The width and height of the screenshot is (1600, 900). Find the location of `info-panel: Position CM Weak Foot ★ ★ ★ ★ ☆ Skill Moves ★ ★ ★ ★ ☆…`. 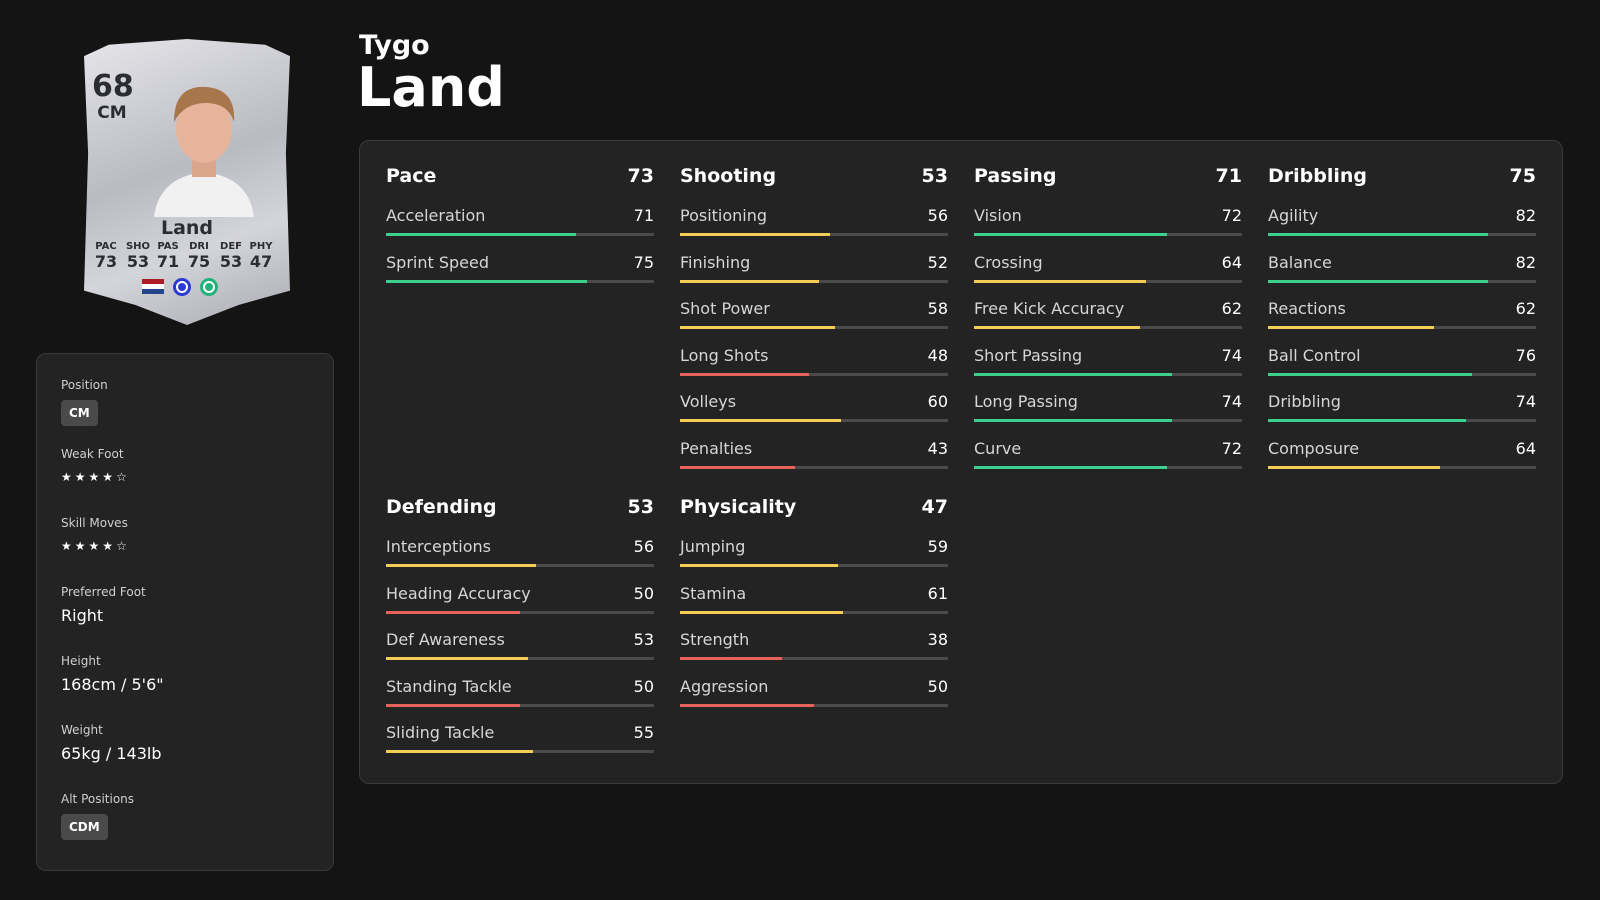

info-panel: Position CM Weak Foot ★ ★ ★ ★ ☆ Skill Moves ★ ★ ★ ★ ☆… is located at coordinates (185, 612).